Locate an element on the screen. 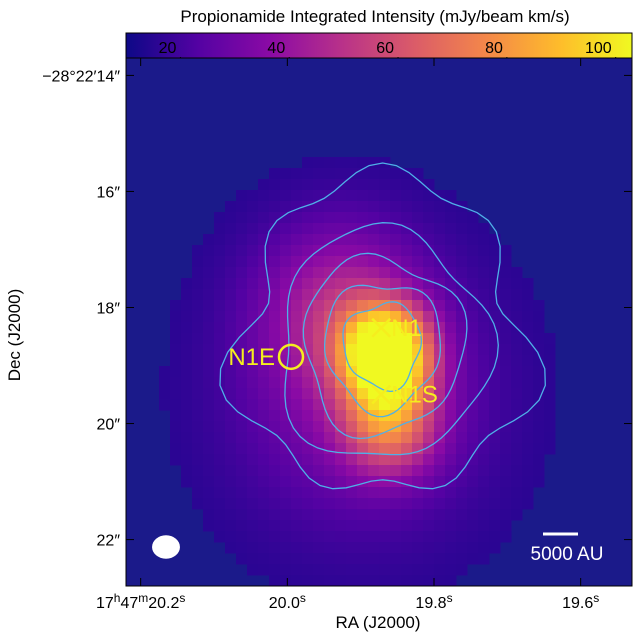 The image size is (640, 640). y-axis-title: Dec (J2000) is located at coordinates (14, 335).